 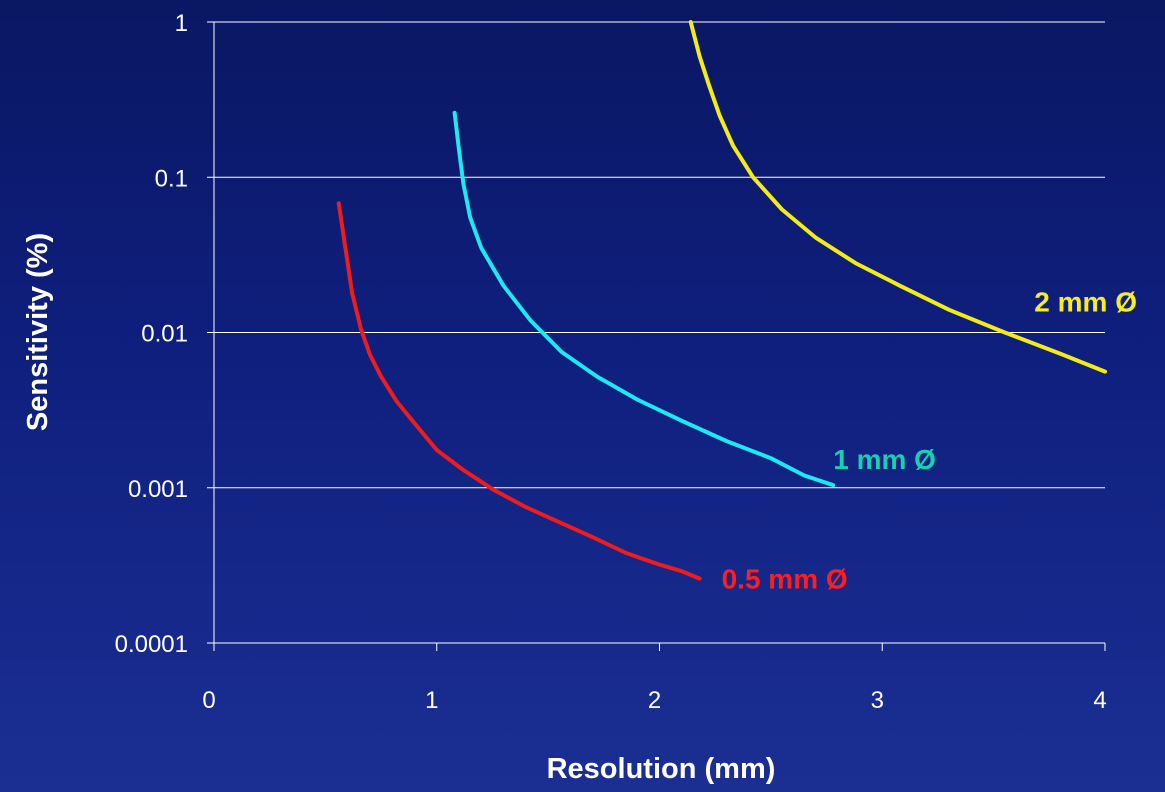 I want to click on y-tick-label: 1, so click(x=181, y=23).